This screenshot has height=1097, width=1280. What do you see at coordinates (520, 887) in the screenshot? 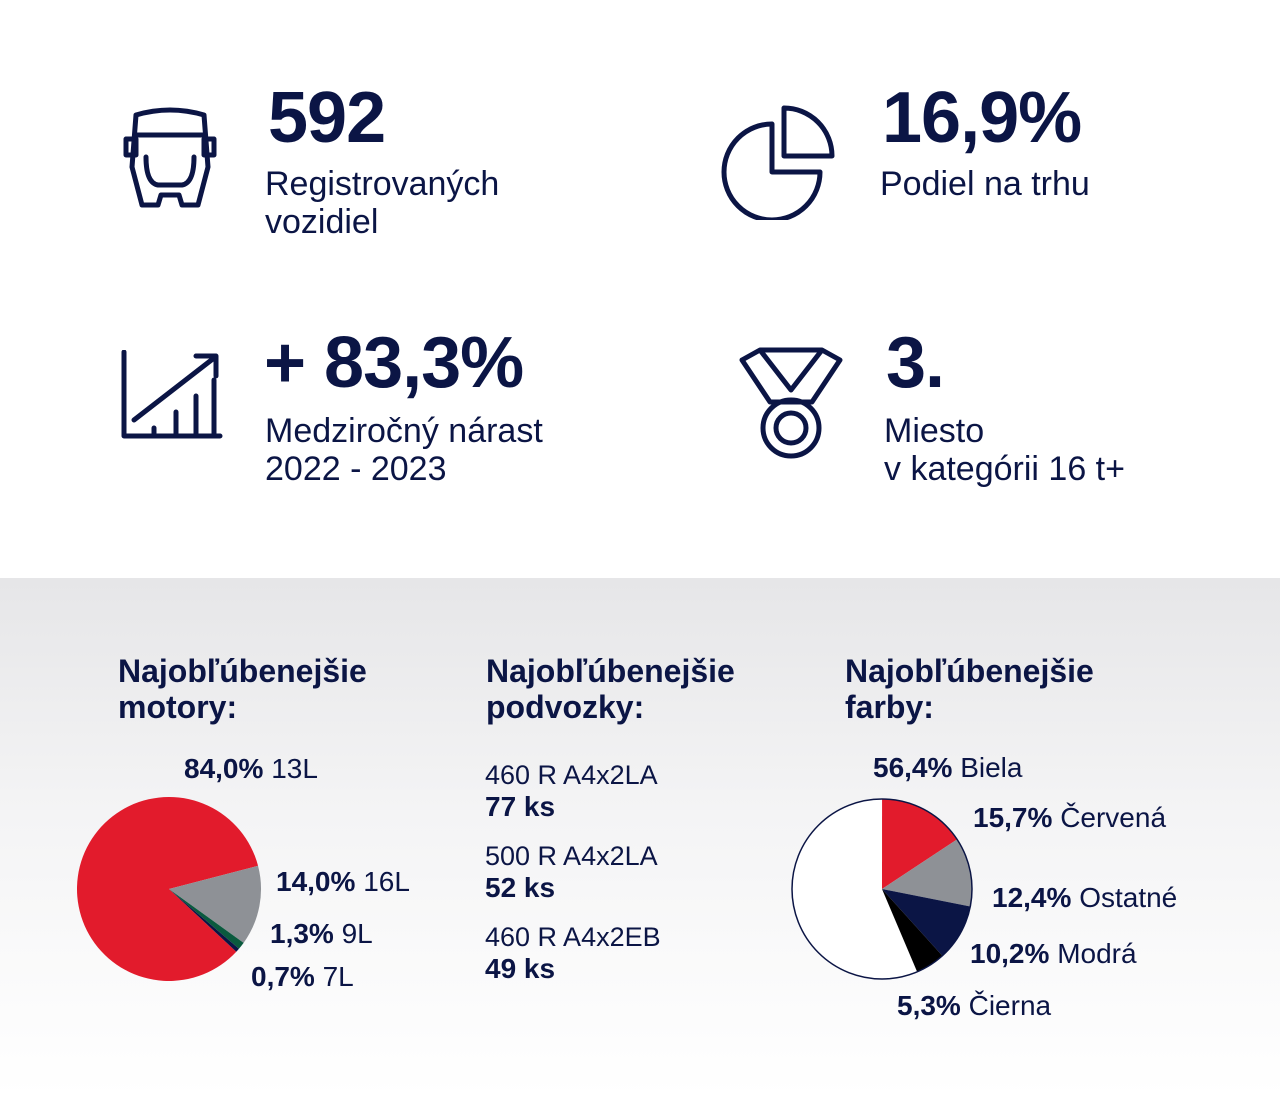
I see `chassis-item-count: 52 ks` at bounding box center [520, 887].